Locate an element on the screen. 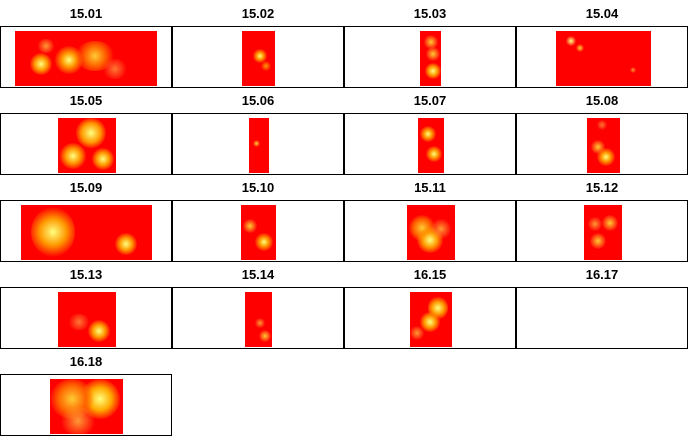 This screenshot has height=437, width=688. panel-title: 15.05 is located at coordinates (86, 100).